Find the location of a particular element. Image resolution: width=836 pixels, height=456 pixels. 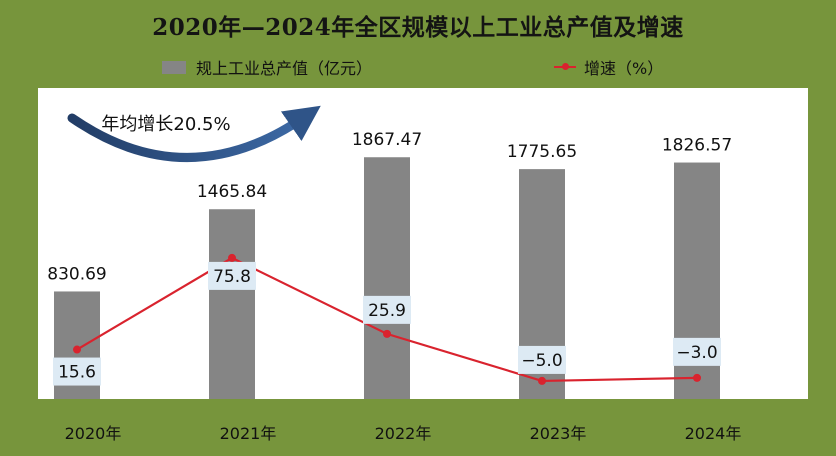

growth-point-2024年 is located at coordinates (697, 377).